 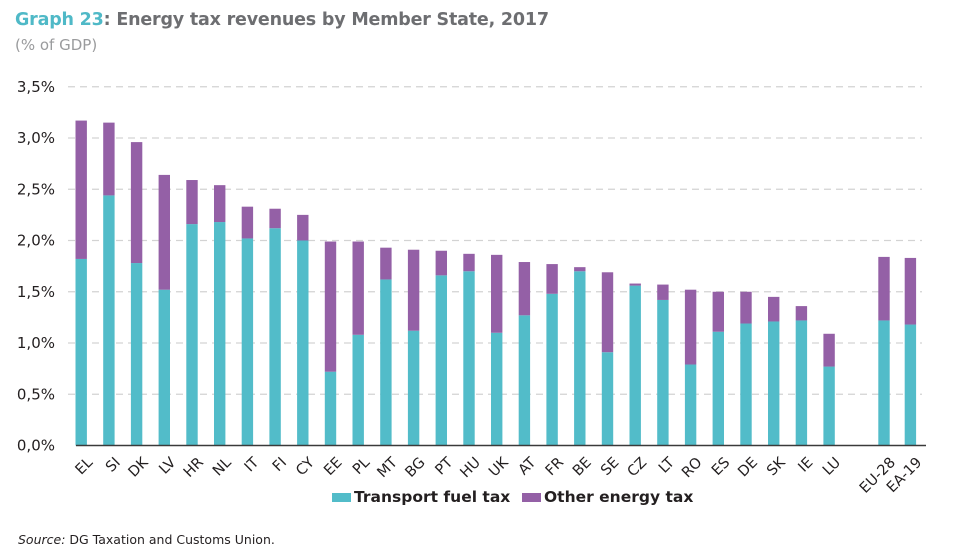 What do you see at coordinates (387, 468) in the screenshot?
I see `x-tick-label: MT` at bounding box center [387, 468].